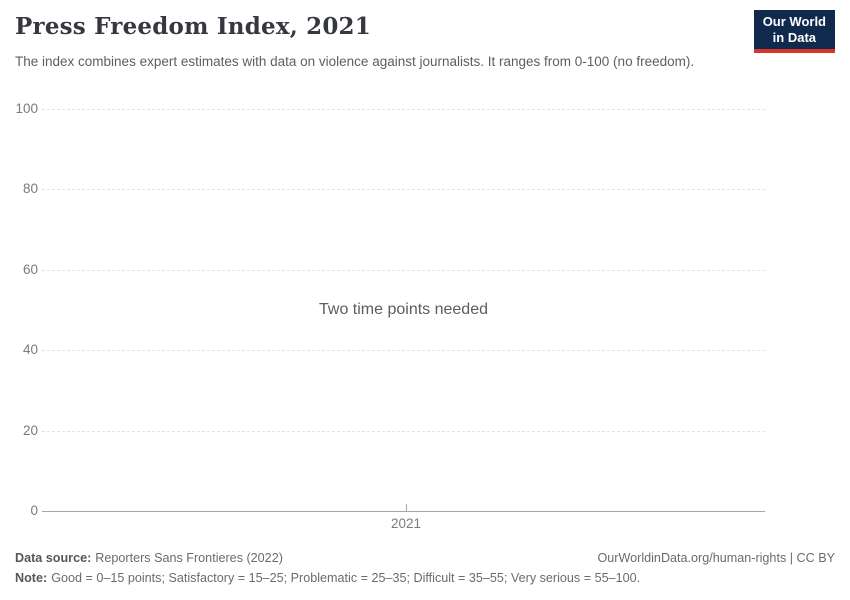  What do you see at coordinates (189, 558) in the screenshot?
I see `data-source-value: Reporters Sans Frontieres (2022)` at bounding box center [189, 558].